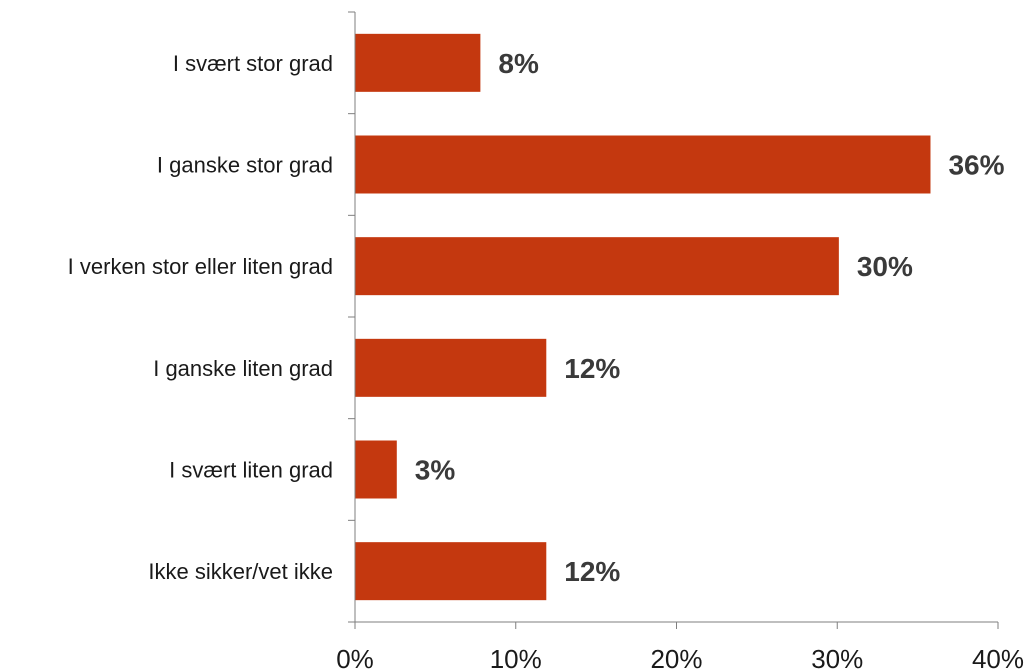 The width and height of the screenshot is (1029, 670). Describe the element at coordinates (676, 657) in the screenshot. I see `x-tick-label-2: 20%` at that location.